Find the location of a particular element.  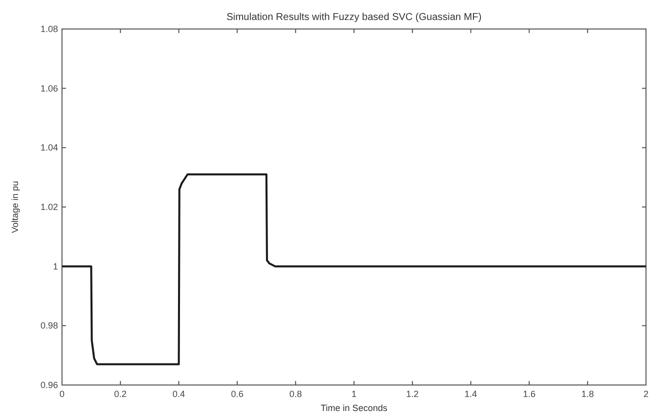

x-tick-label: 0.2 is located at coordinates (120, 394).